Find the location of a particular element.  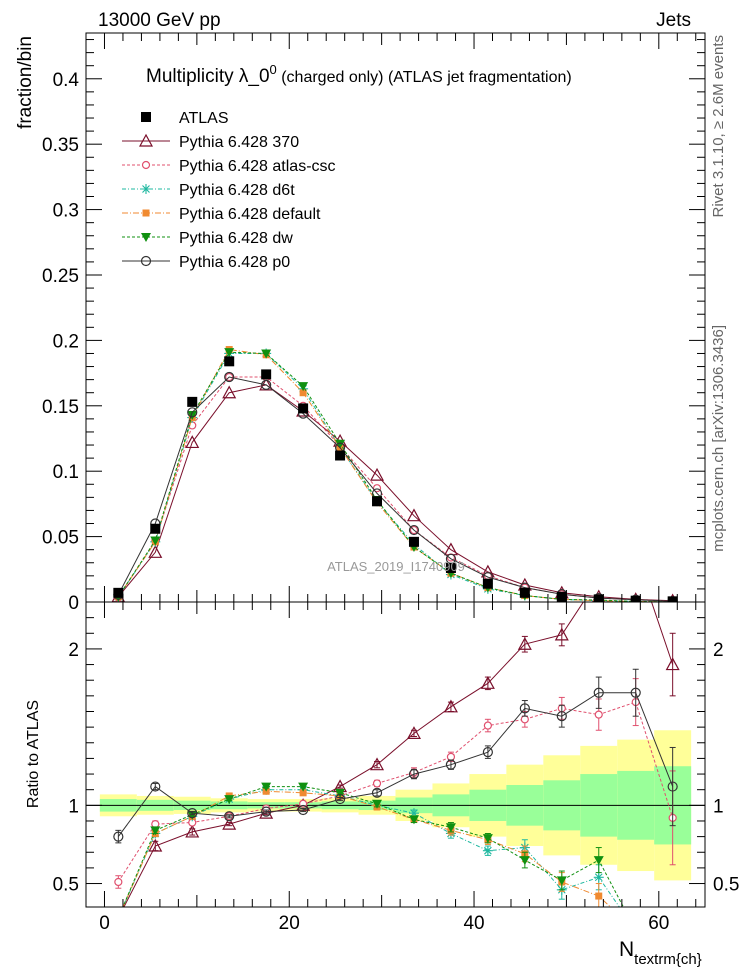

analysis-watermark: ATLAS_2019_I1740909 is located at coordinates (396, 566).